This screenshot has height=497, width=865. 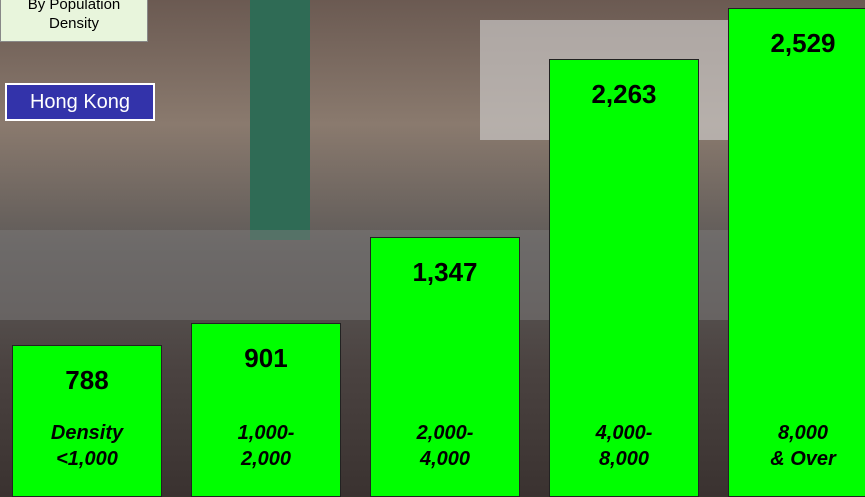 I want to click on category-label: Density <1,000, so click(x=87, y=446).